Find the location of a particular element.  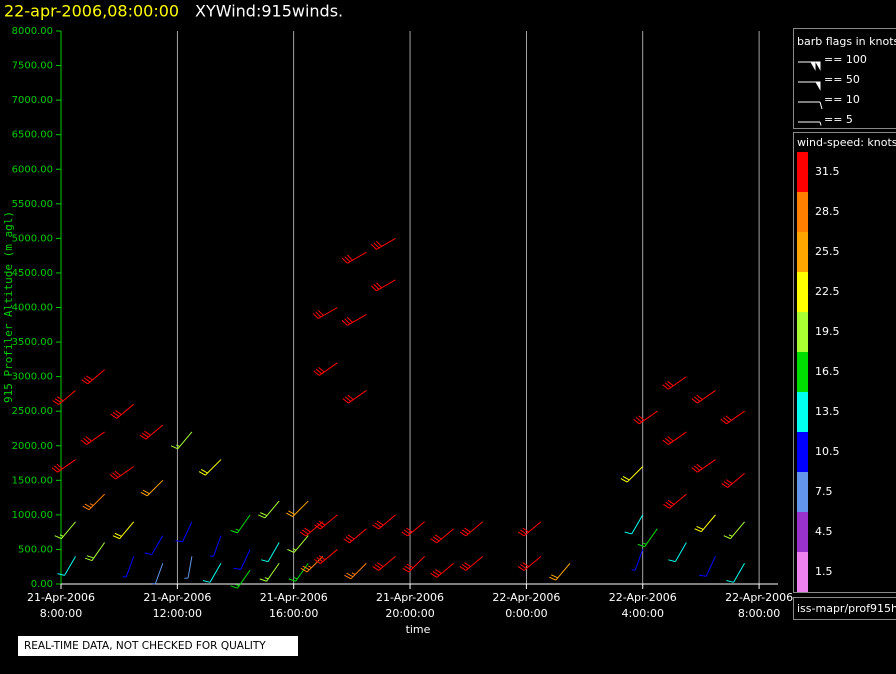

color-label: 19.5 is located at coordinates (827, 331).